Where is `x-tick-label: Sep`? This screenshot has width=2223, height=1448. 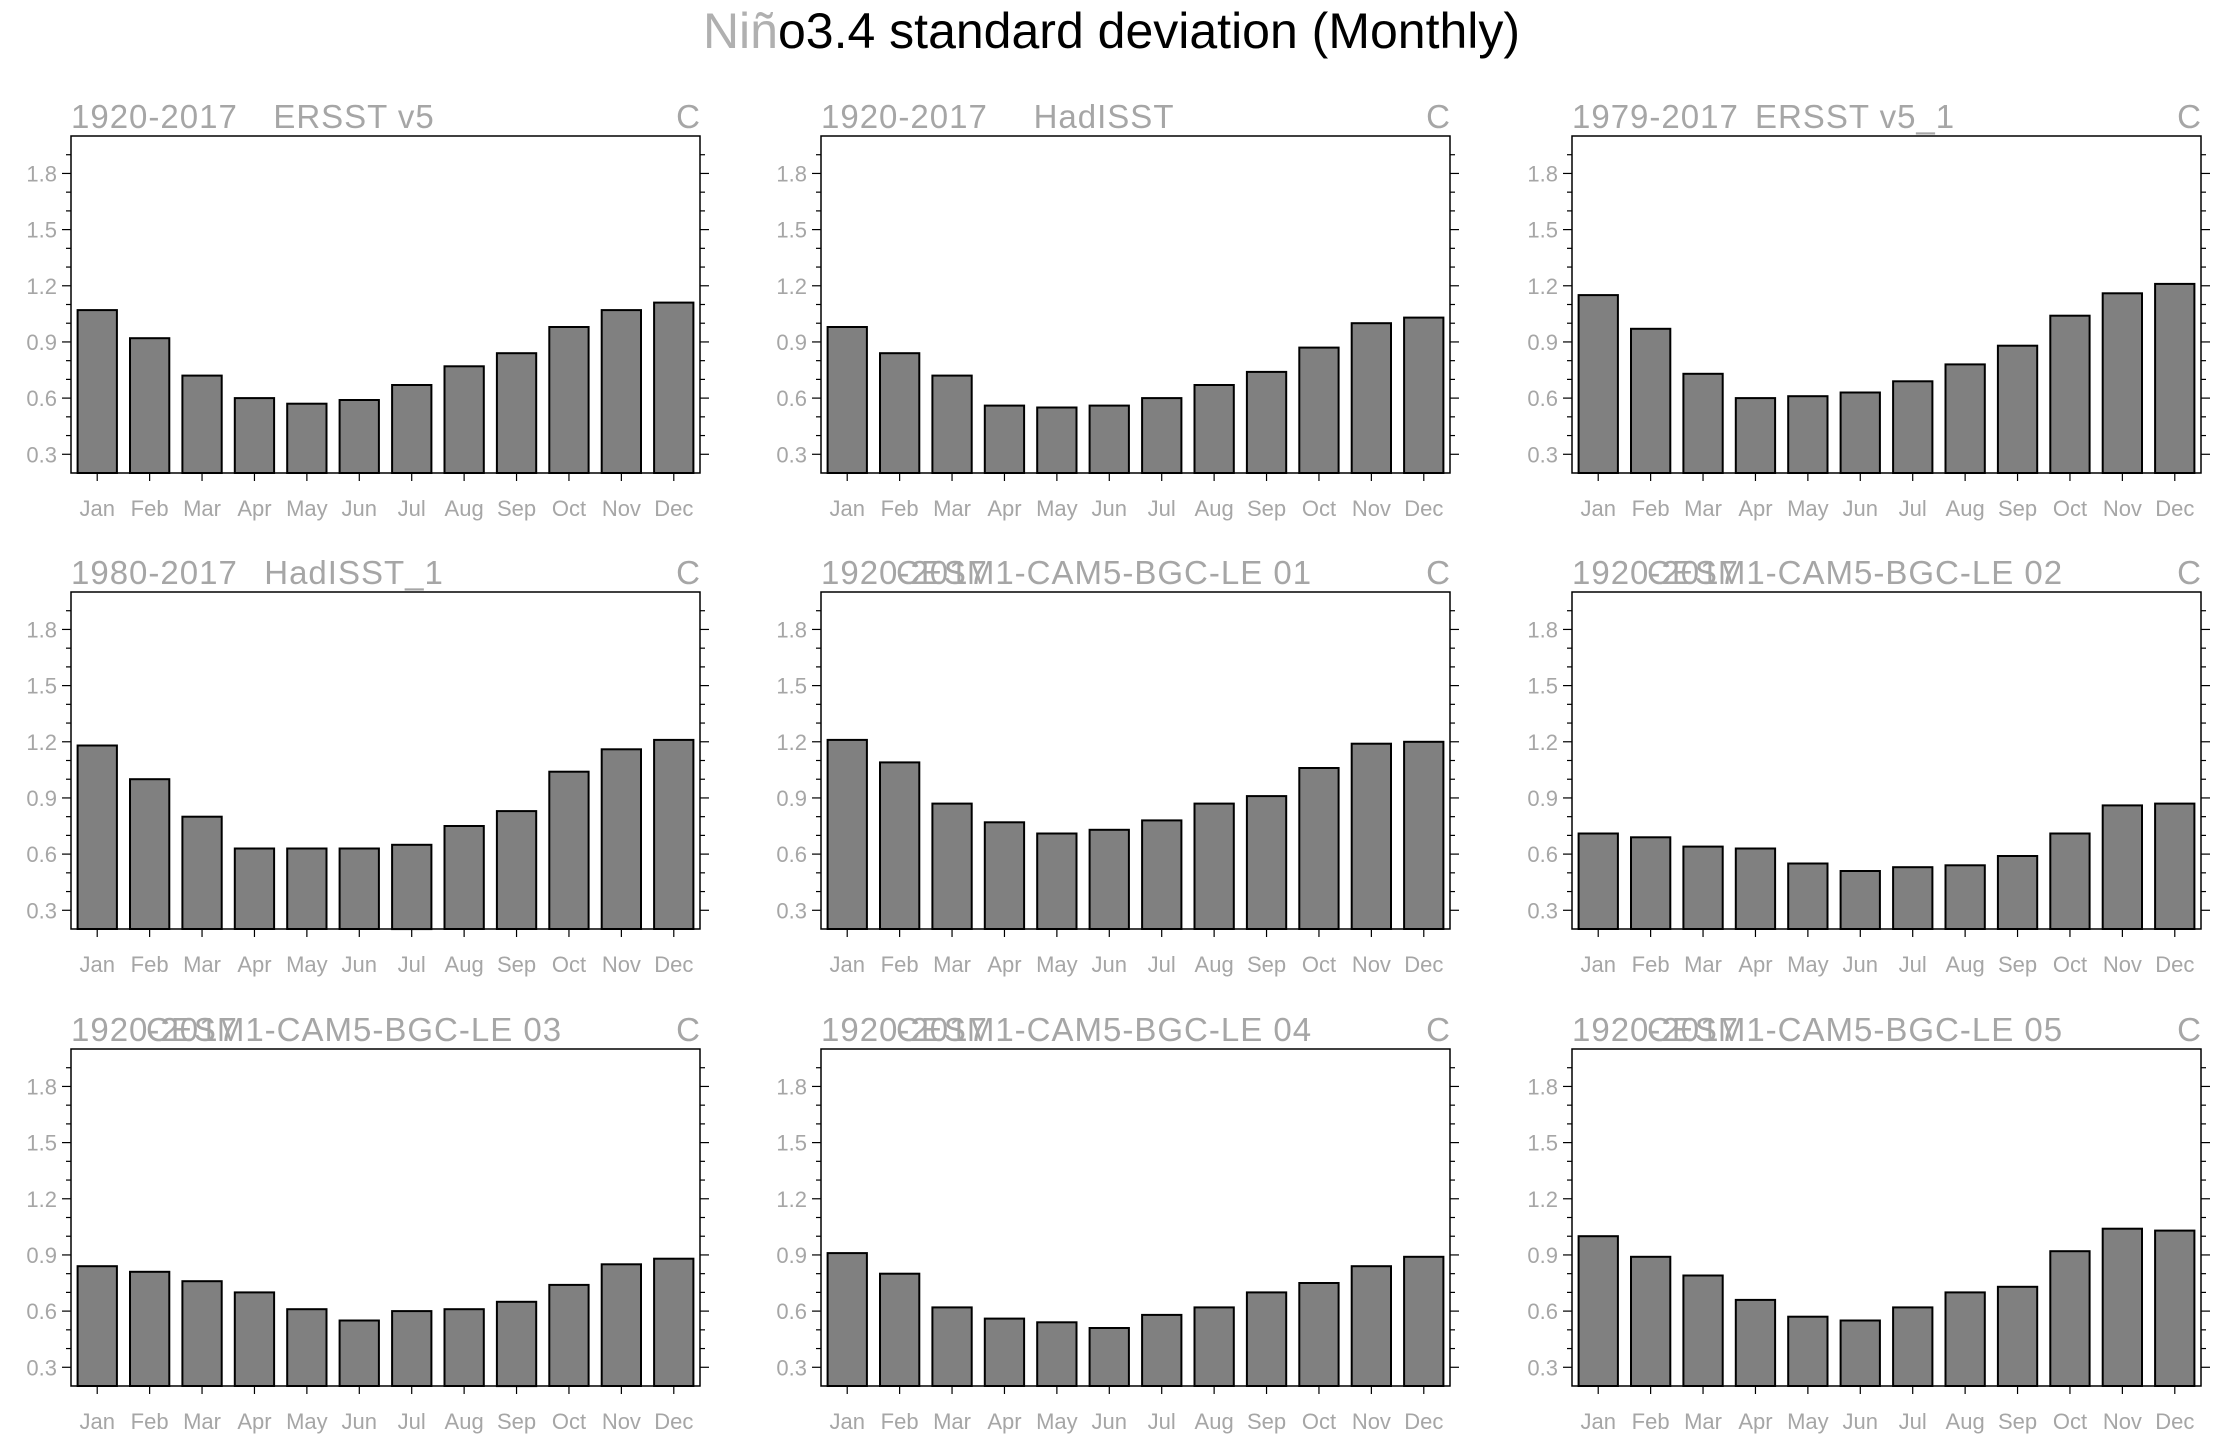
x-tick-label: Sep is located at coordinates (516, 1421).